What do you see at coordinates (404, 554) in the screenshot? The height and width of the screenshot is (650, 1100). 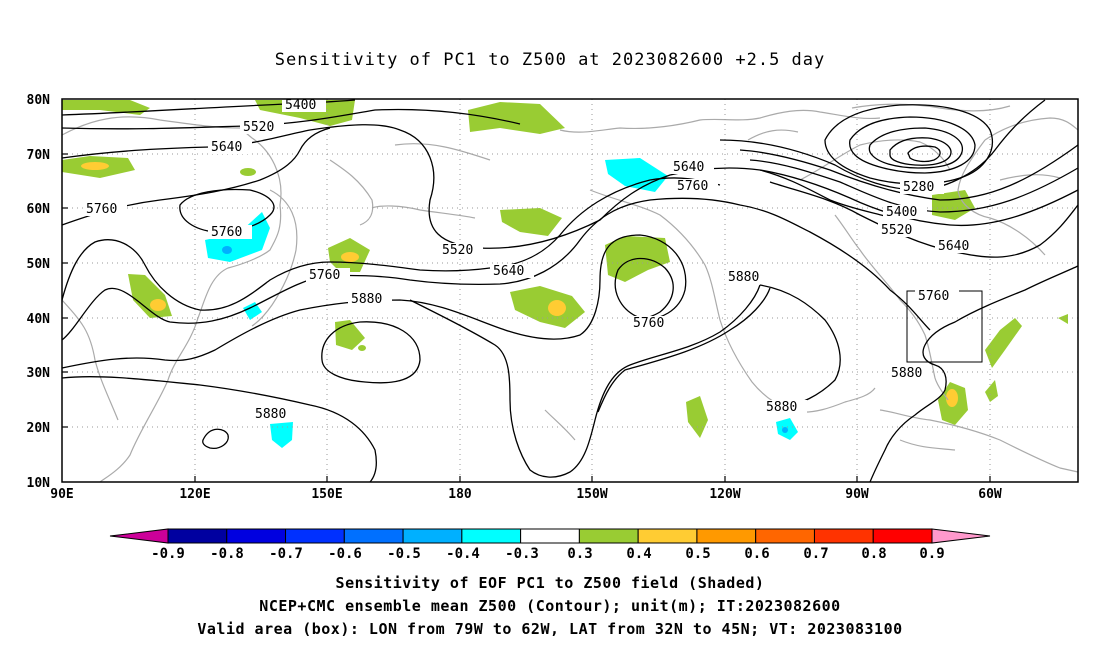 I see `colorbar-label: -0.5` at bounding box center [404, 554].